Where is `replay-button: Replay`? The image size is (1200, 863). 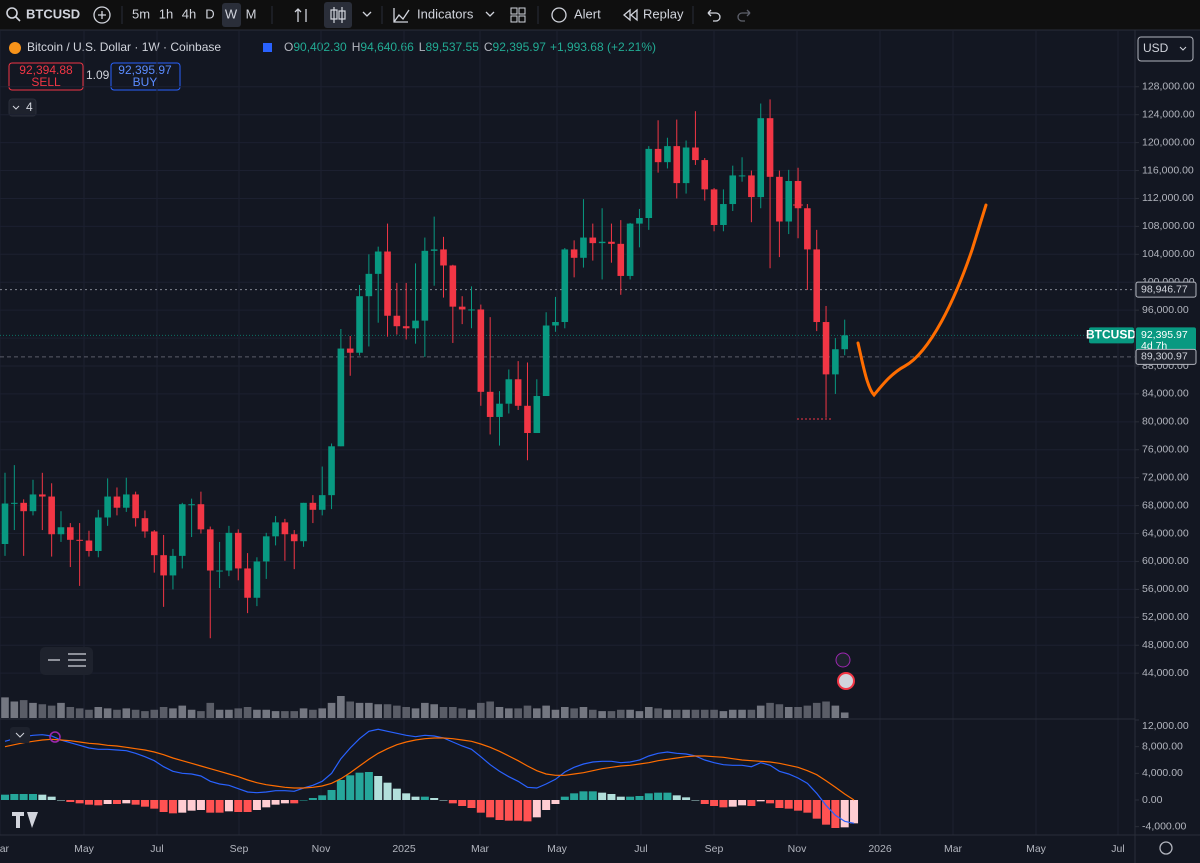
replay-button: Replay is located at coordinates (663, 13).